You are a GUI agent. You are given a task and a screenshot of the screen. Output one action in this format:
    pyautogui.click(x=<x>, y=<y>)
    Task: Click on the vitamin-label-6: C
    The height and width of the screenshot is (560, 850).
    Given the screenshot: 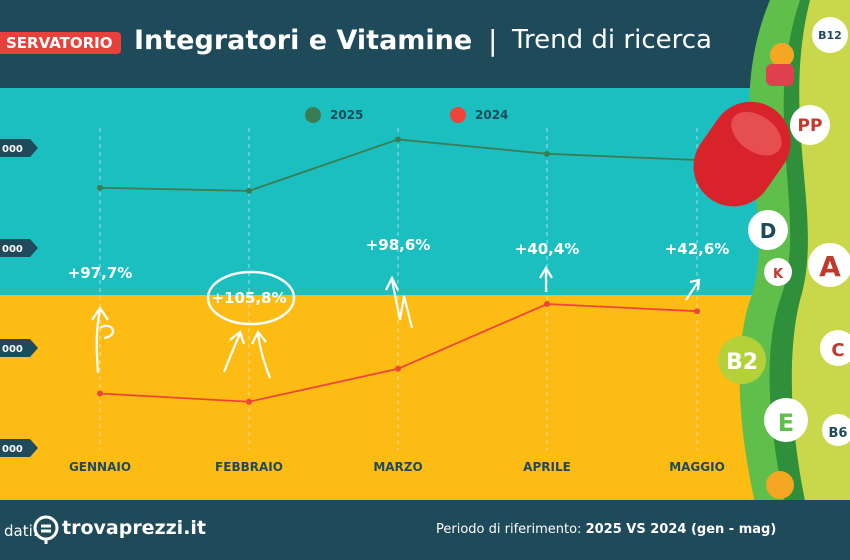 What is the action you would take?
    pyautogui.click(x=837, y=350)
    